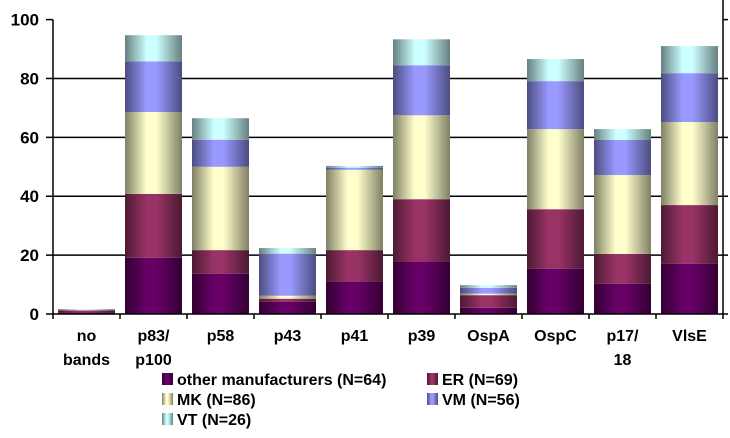  I want to click on x-tick-label: OspA, so click(488, 336).